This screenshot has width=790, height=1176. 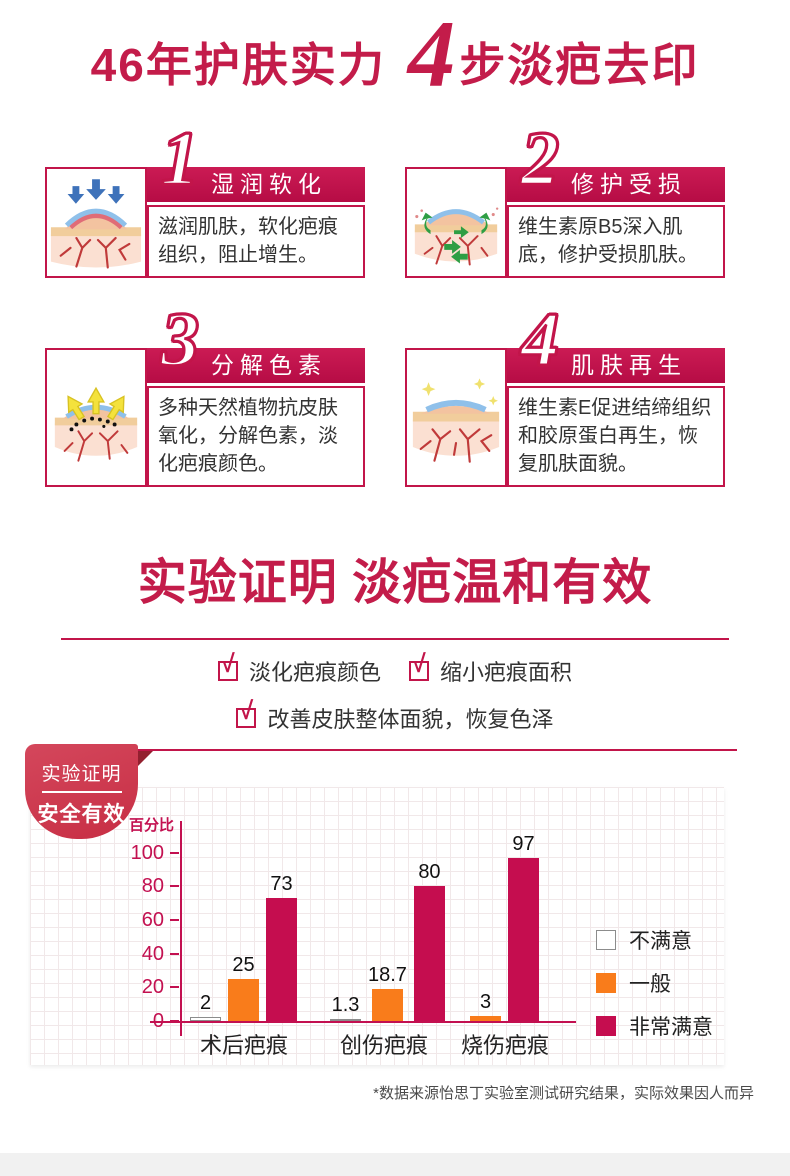 What do you see at coordinates (345, 1004) in the screenshot?
I see `bar-value-label: 1.3` at bounding box center [345, 1004].